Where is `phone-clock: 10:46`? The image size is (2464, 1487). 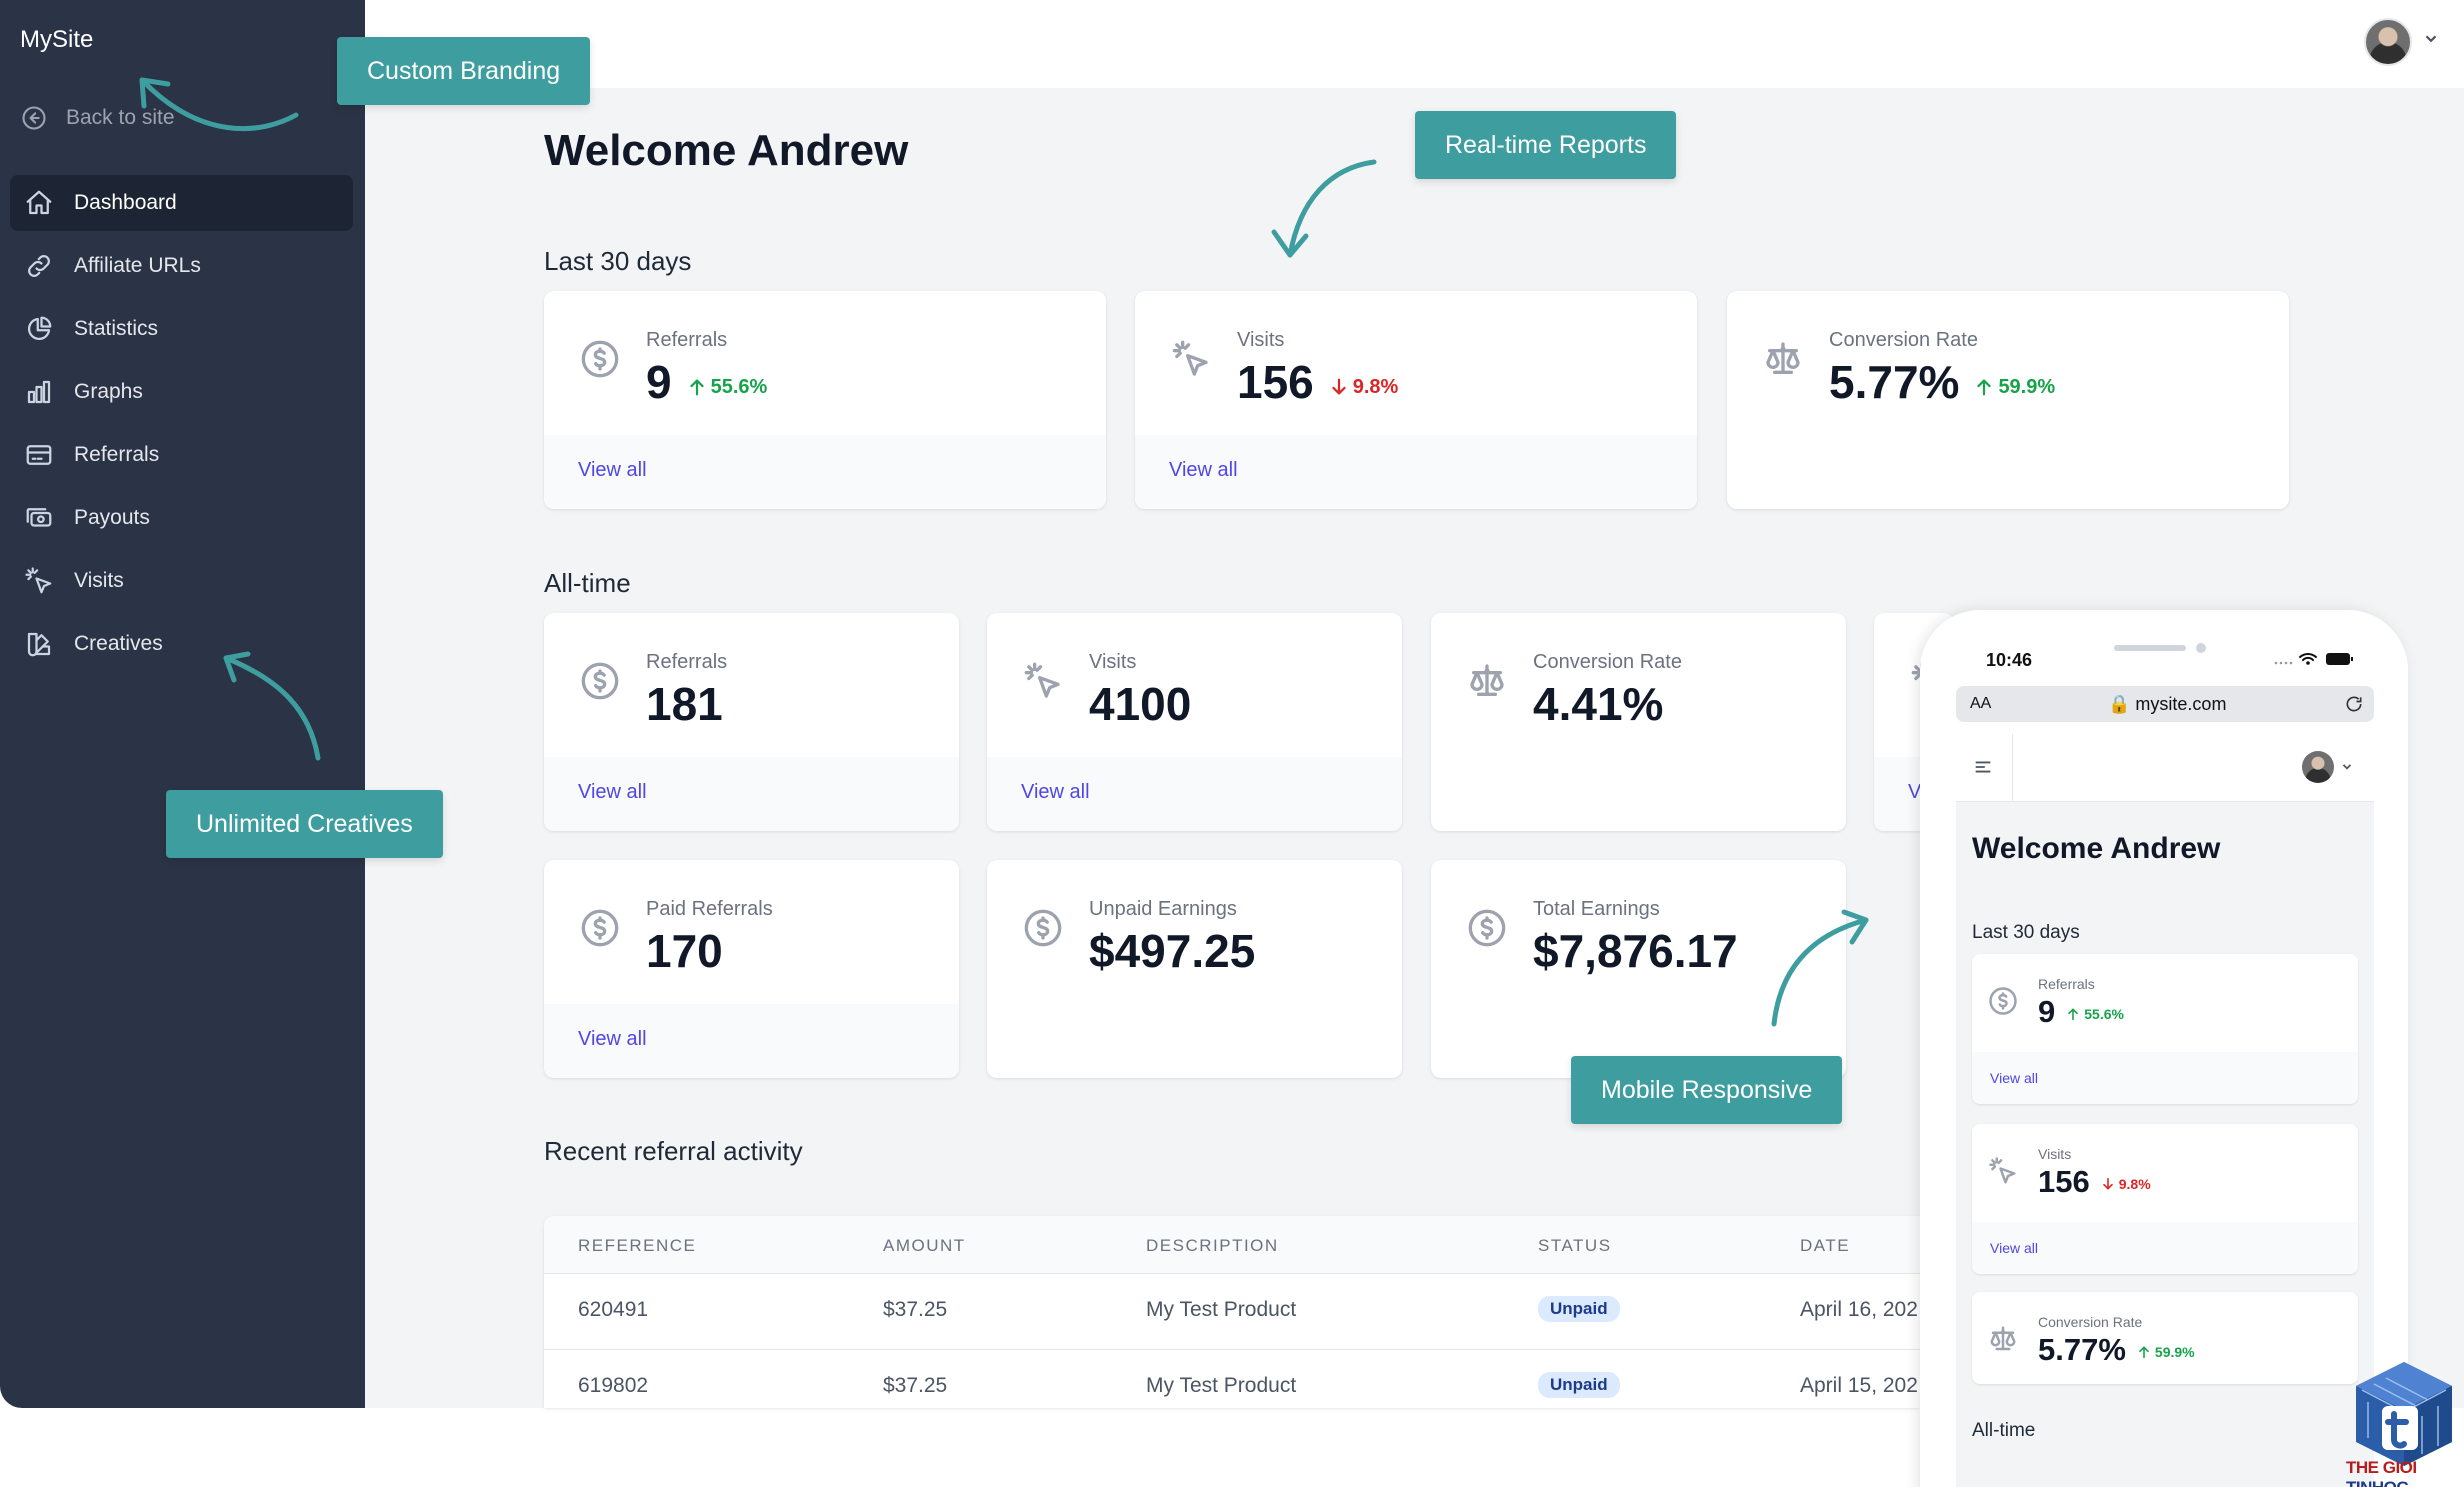
phone-clock: 10:46 is located at coordinates (2009, 660).